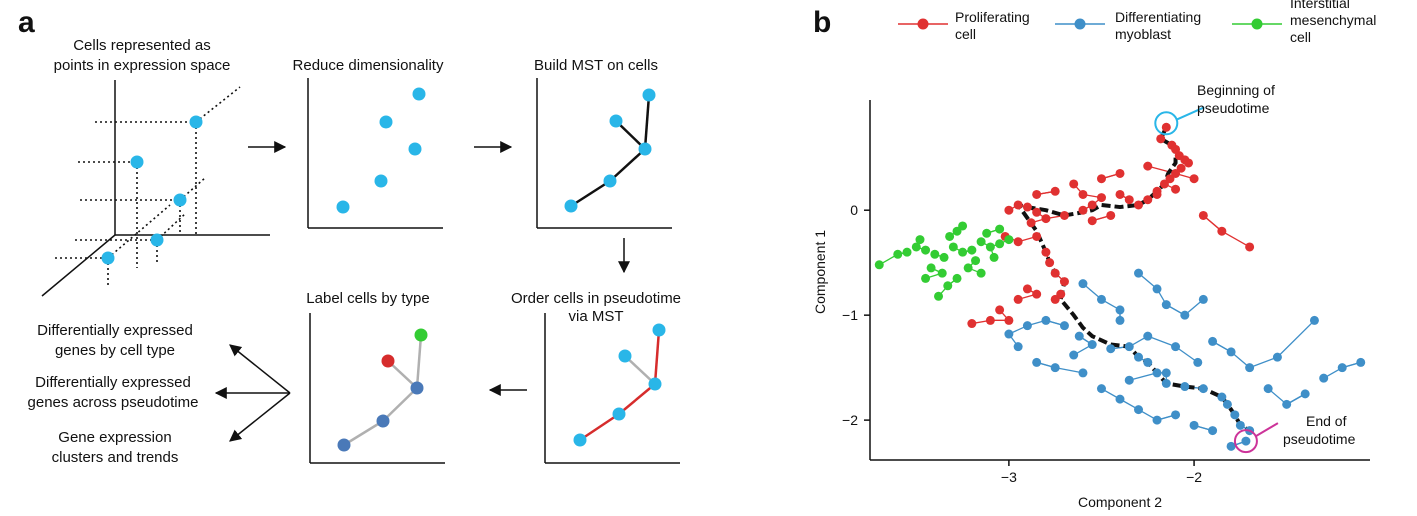  What do you see at coordinates (595, 316) in the screenshot?
I see `step4-caption-line2: via MST` at bounding box center [595, 316].